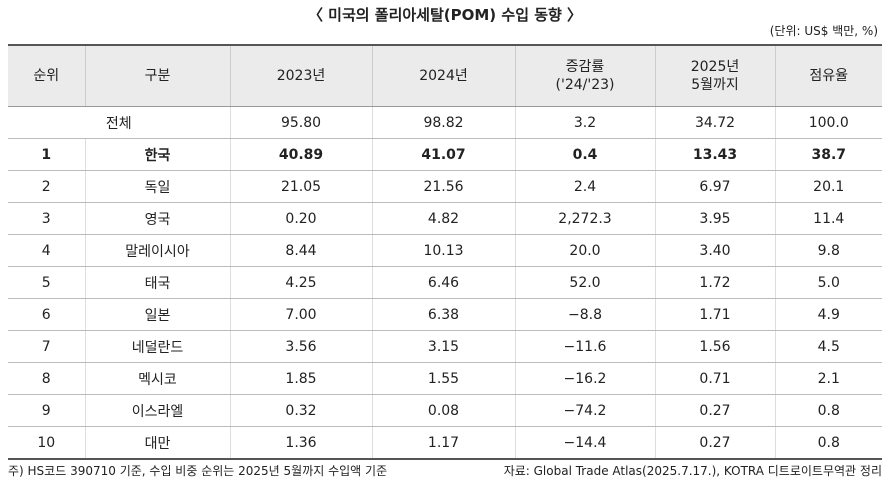  I want to click on table-cell: 1.71, so click(714, 314).